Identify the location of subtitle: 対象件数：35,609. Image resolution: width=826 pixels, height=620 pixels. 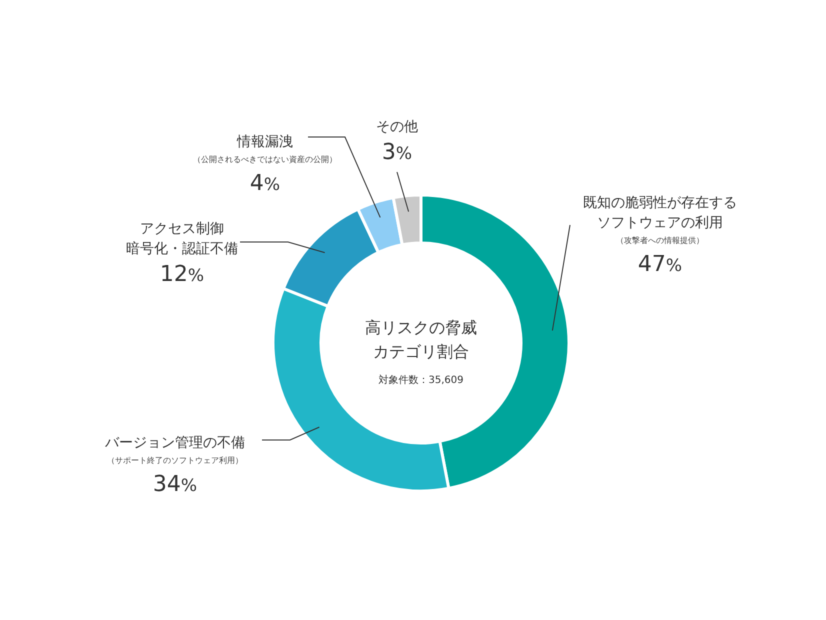
(421, 380).